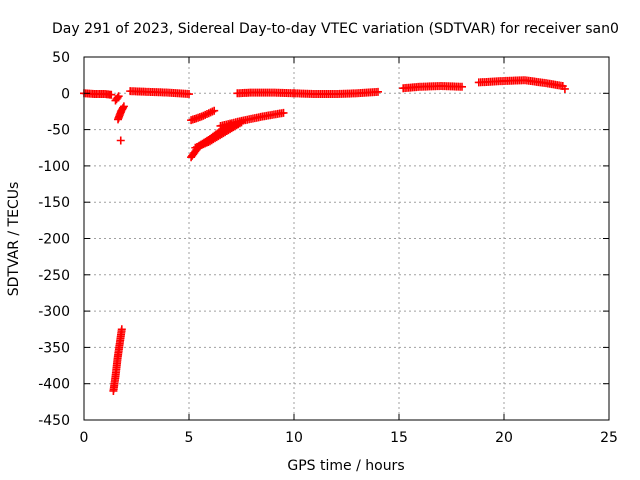  What do you see at coordinates (54, 167) in the screenshot?
I see `y-tick-label: -100` at bounding box center [54, 167].